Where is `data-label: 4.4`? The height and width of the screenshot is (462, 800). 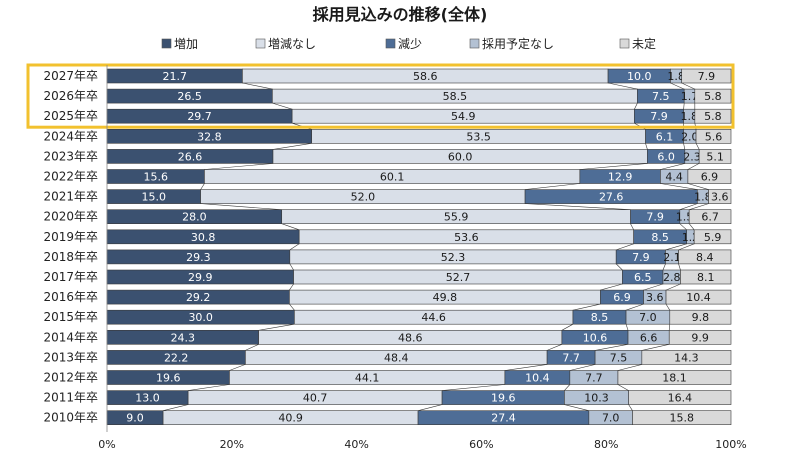
data-label: 4.4 is located at coordinates (674, 177).